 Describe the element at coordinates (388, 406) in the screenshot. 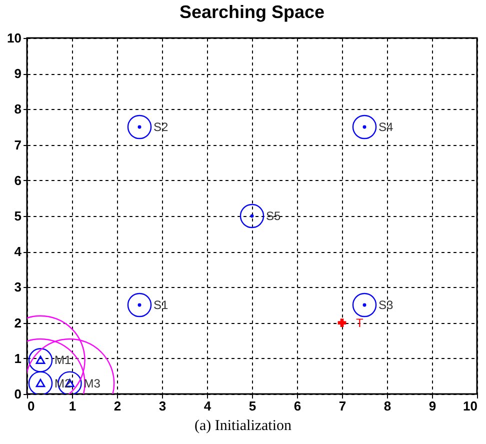

I see `x-tick-label: 8` at that location.